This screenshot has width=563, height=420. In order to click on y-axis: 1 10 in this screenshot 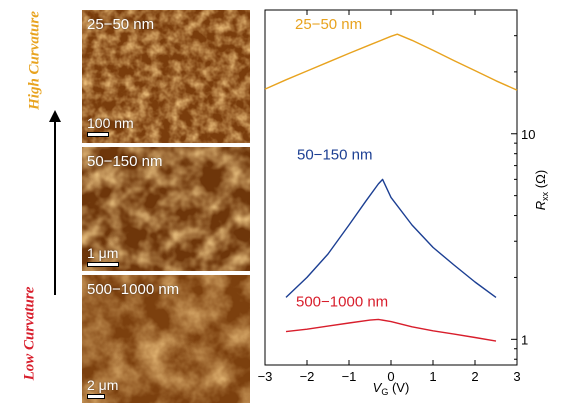, I will do `click(523, 184)`.